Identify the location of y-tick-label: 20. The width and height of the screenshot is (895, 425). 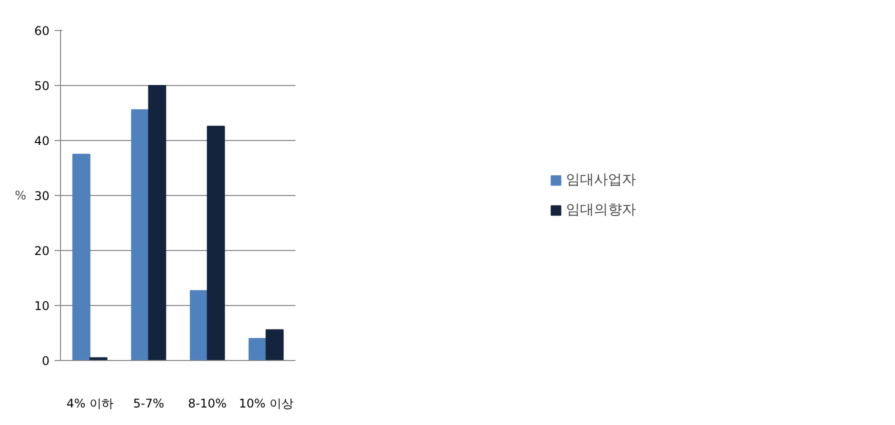
(42, 251).